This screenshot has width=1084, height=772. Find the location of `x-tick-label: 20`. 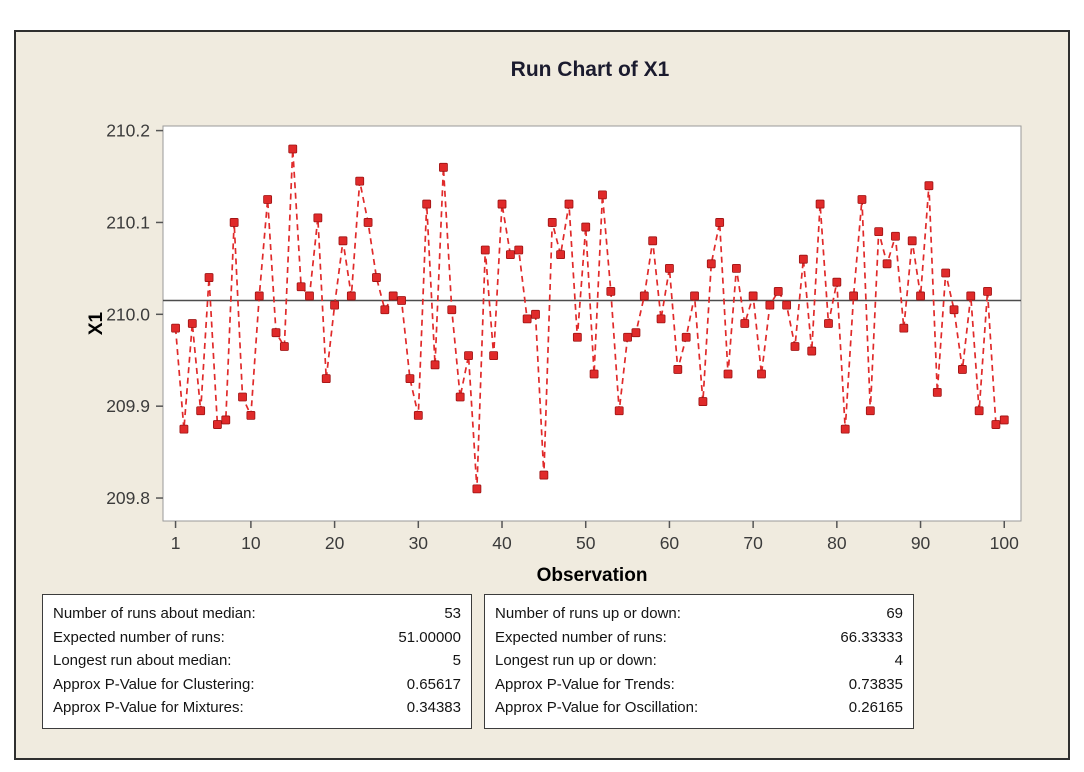

x-tick-label: 20 is located at coordinates (335, 543).